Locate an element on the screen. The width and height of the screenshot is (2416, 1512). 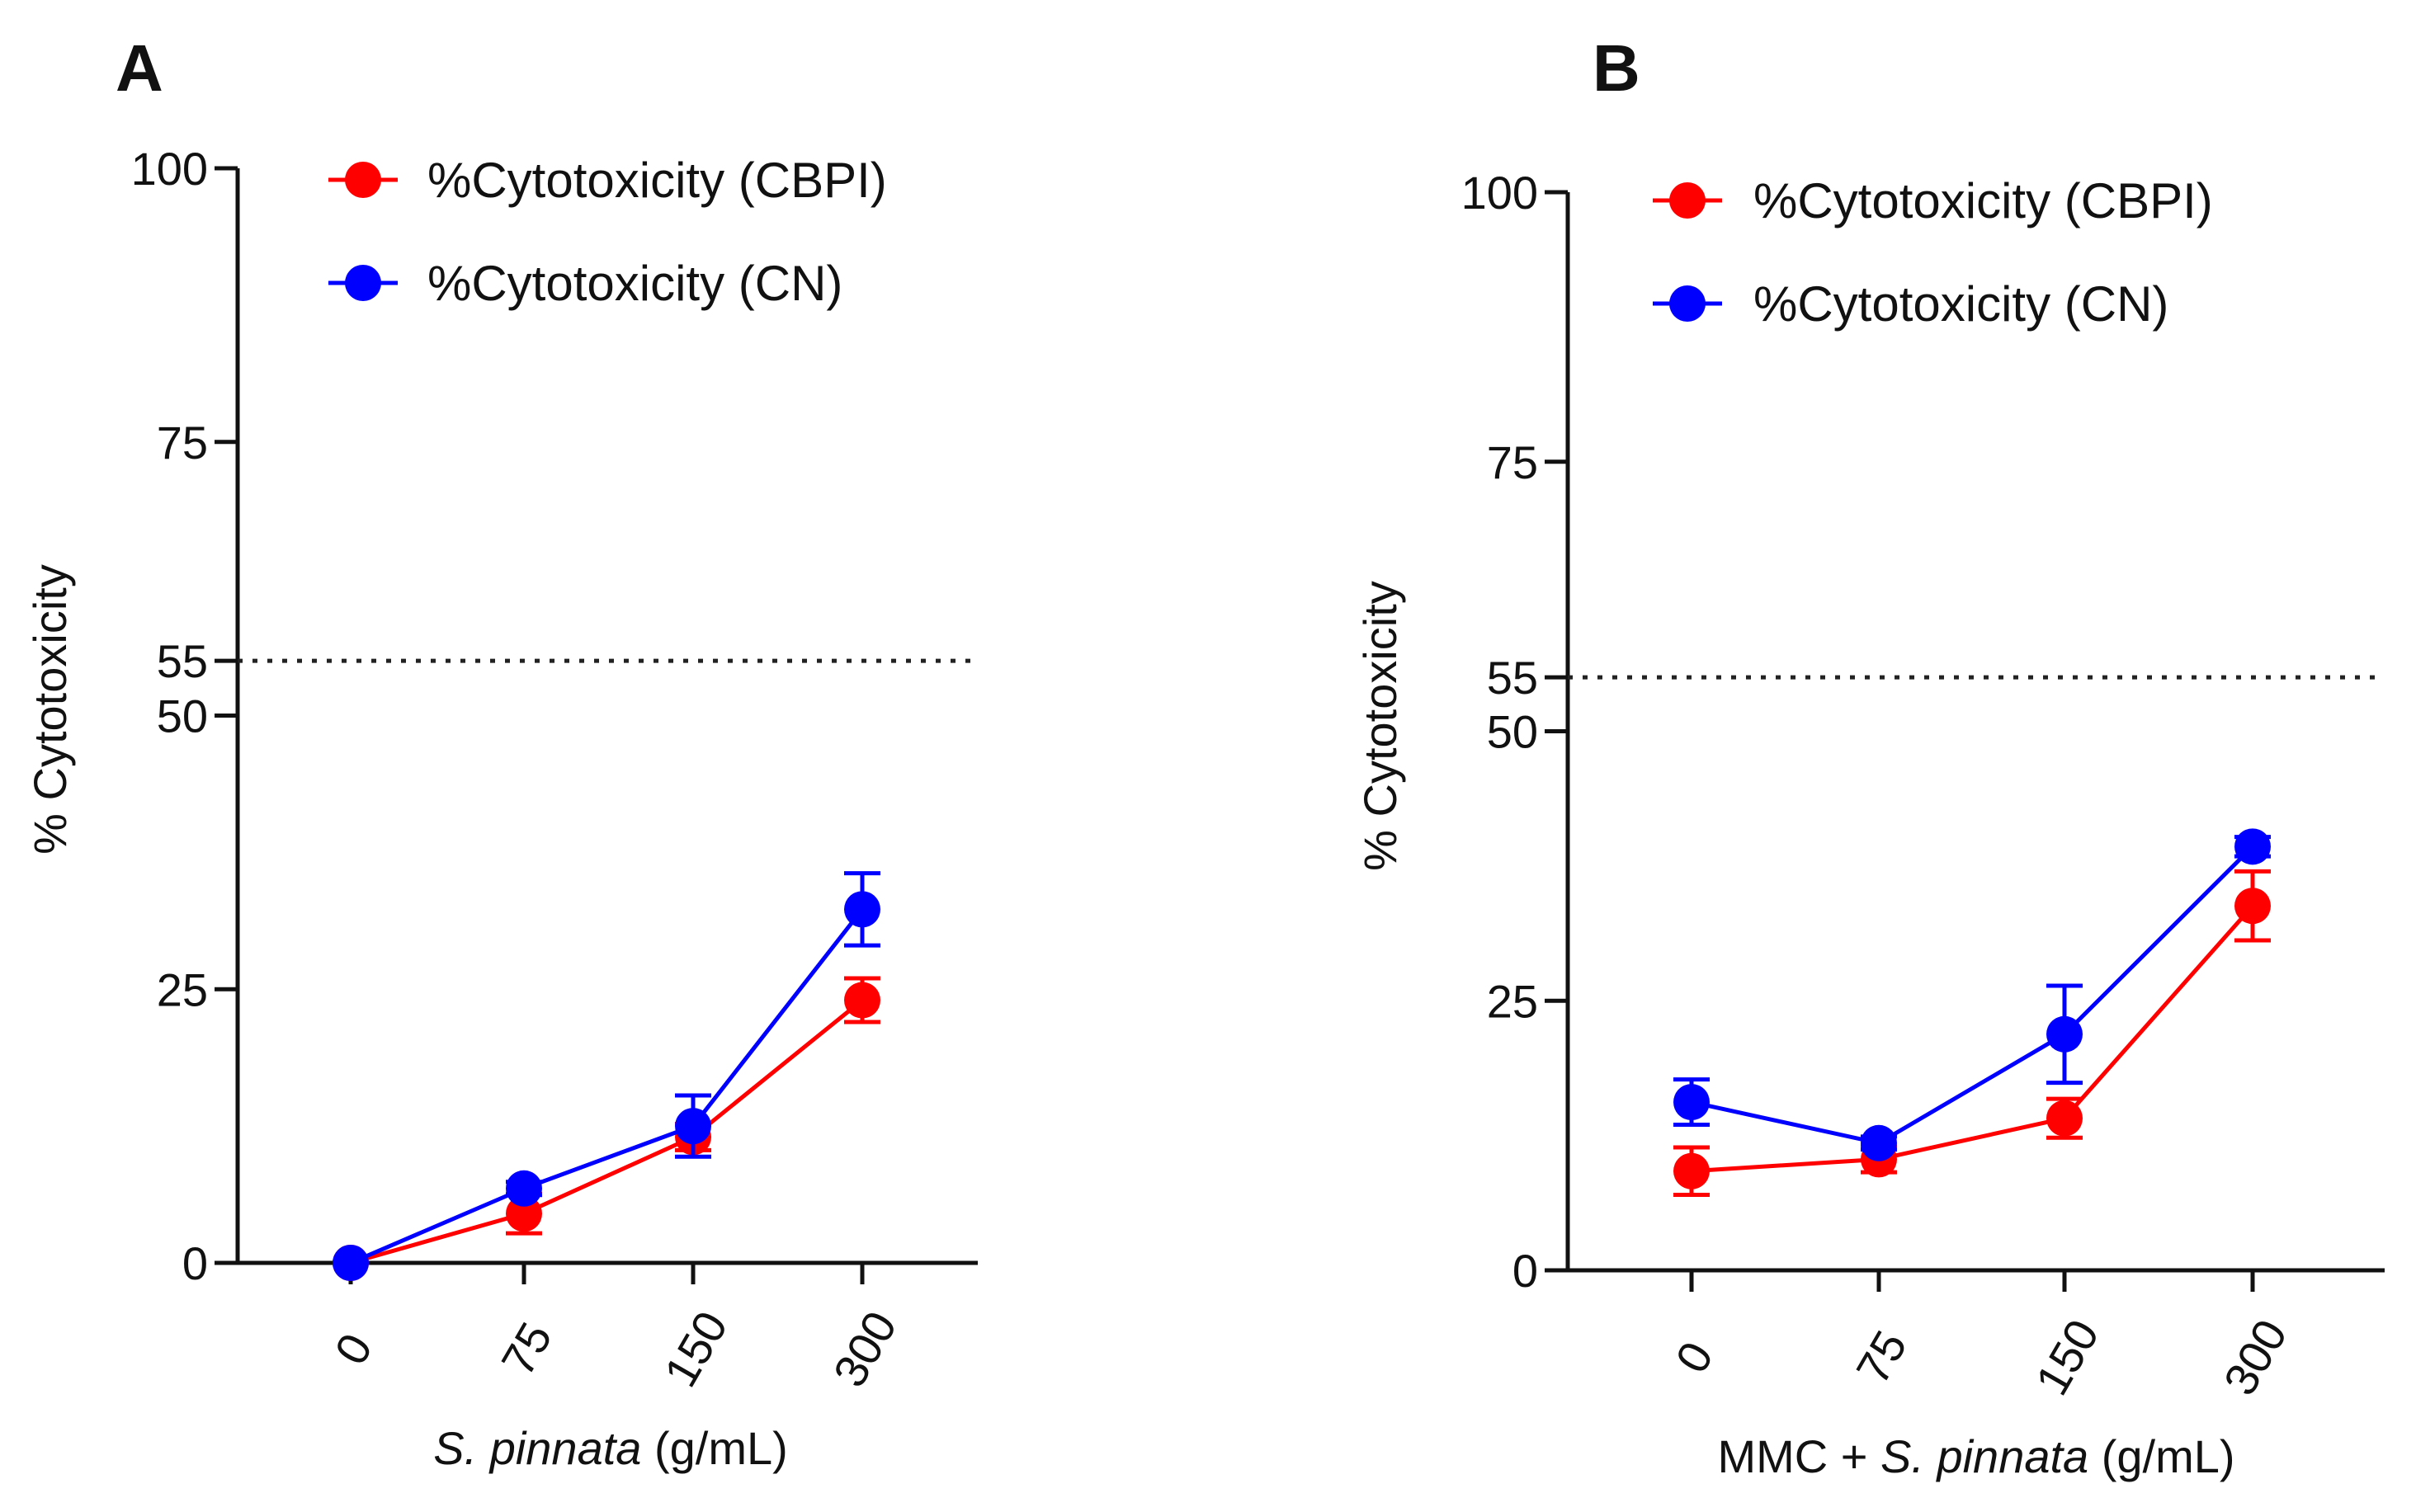
panel-letter: A is located at coordinates (139, 68).